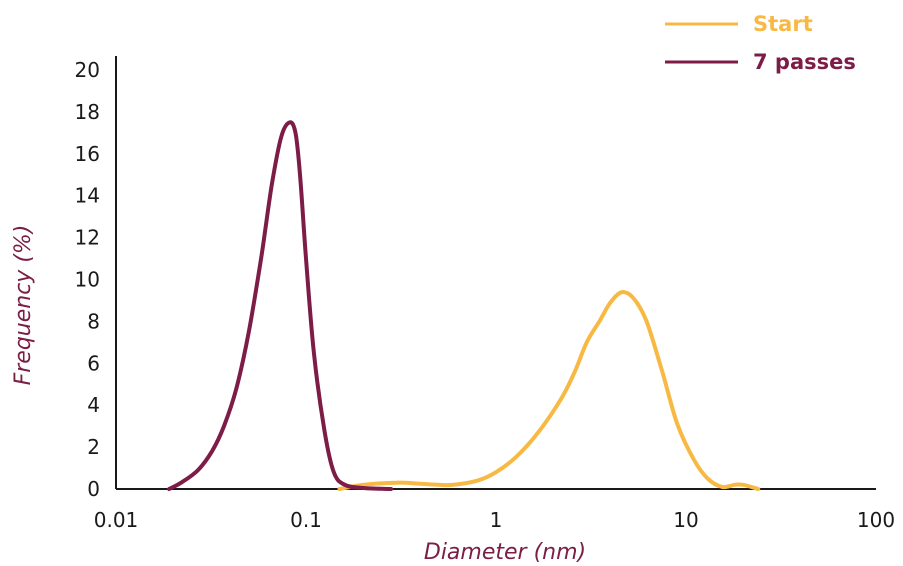 The image size is (903, 566). Describe the element at coordinates (23, 305) in the screenshot. I see `y-axis-title: Frequency (%)` at that location.